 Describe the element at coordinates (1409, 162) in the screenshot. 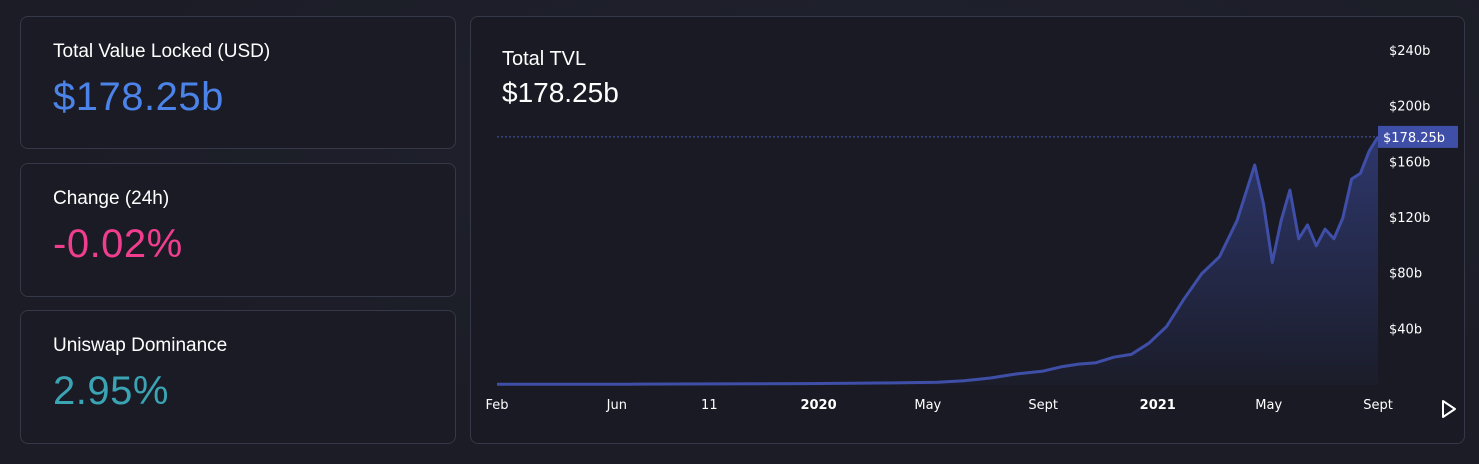

I see `y-tick-label: $160b` at that location.